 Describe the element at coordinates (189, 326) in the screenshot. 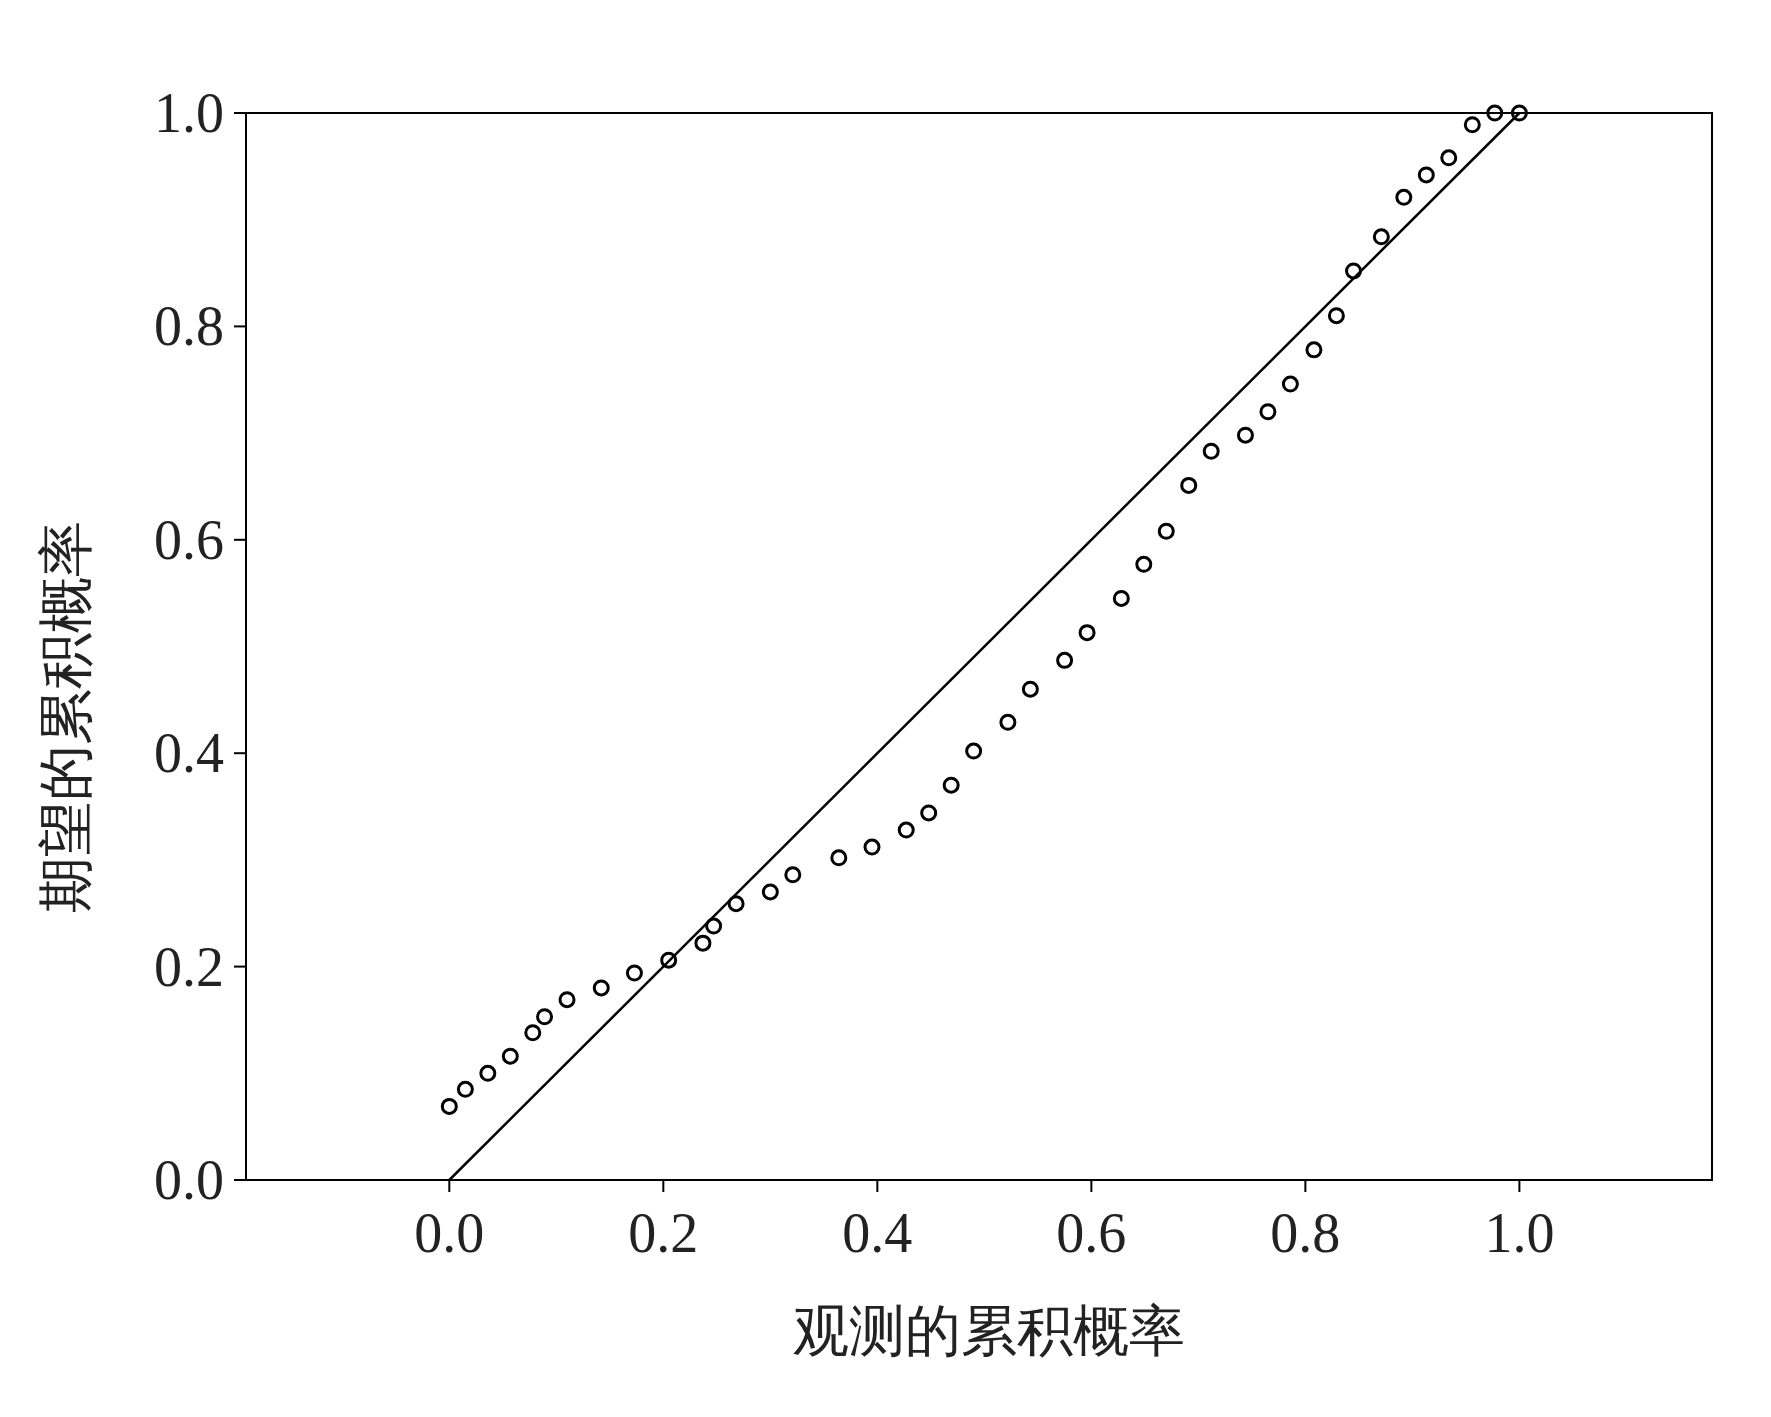

I see `y-tick-label: 0.8` at that location.